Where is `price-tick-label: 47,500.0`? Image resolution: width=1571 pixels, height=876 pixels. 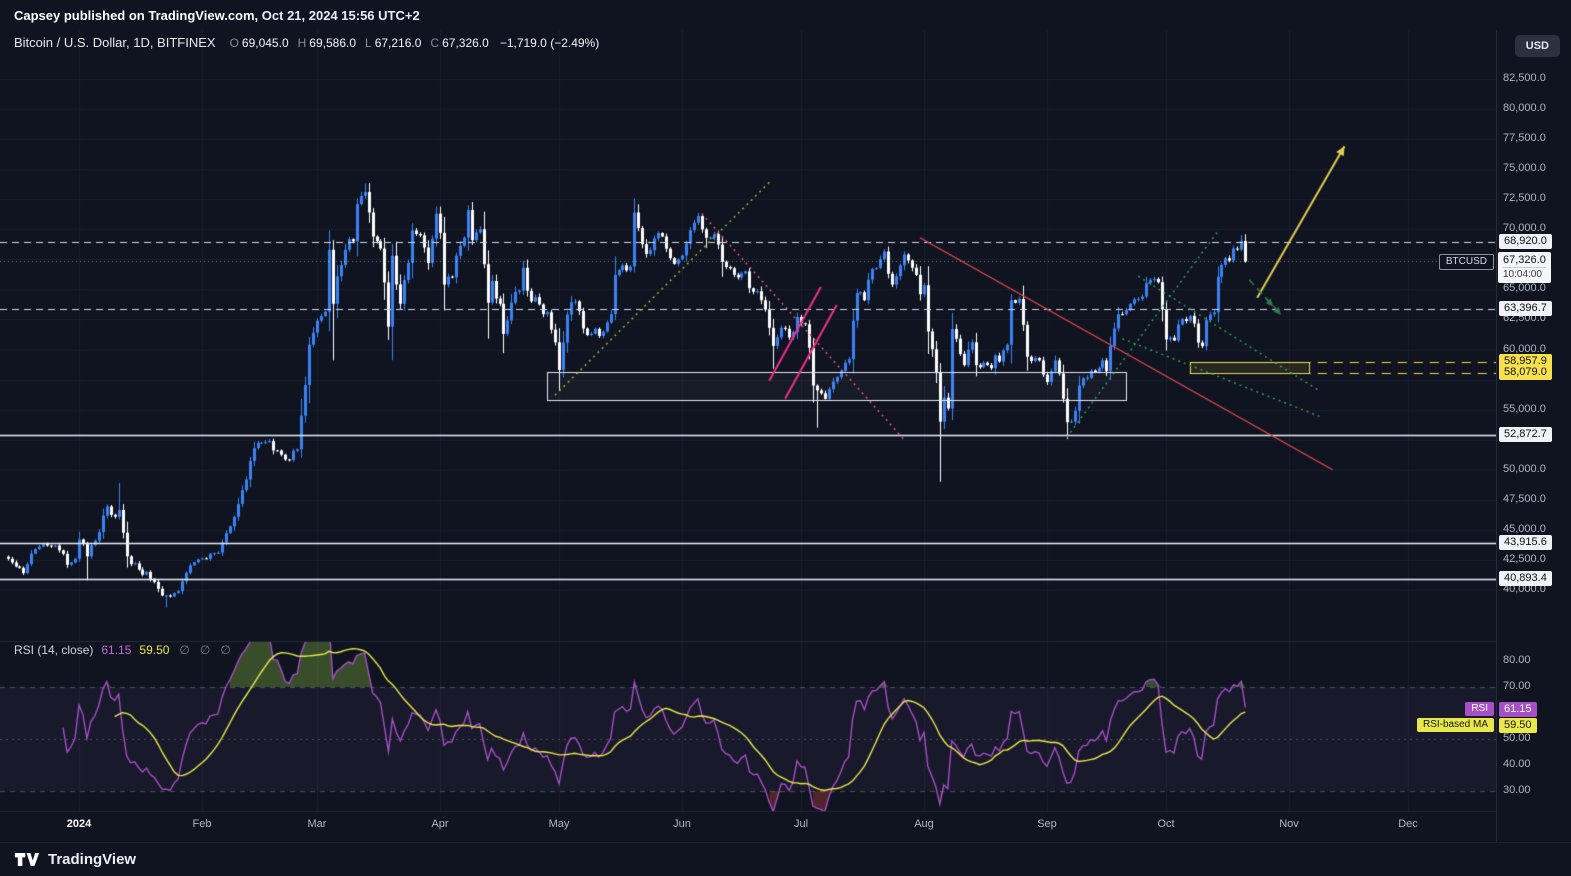
price-tick-label: 47,500.0 is located at coordinates (1524, 499).